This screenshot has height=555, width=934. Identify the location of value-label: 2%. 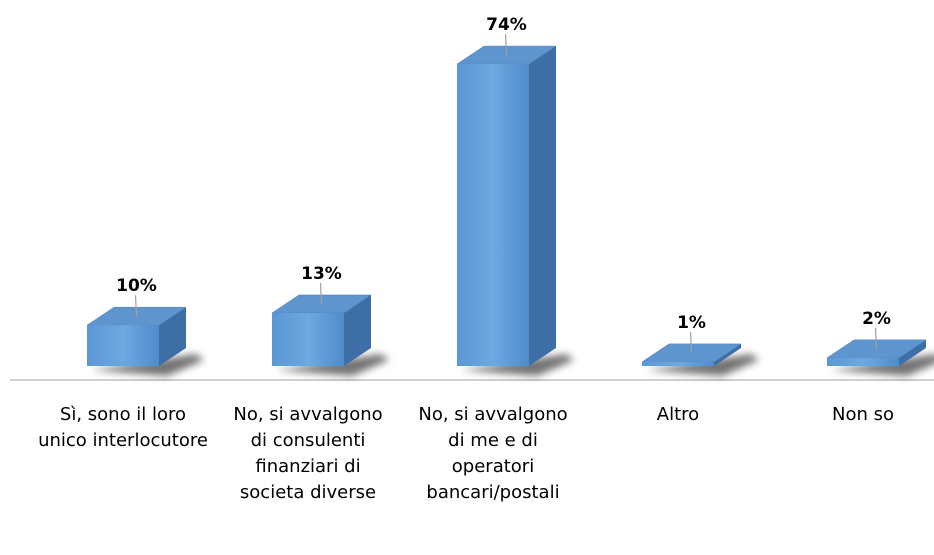
(876, 319).